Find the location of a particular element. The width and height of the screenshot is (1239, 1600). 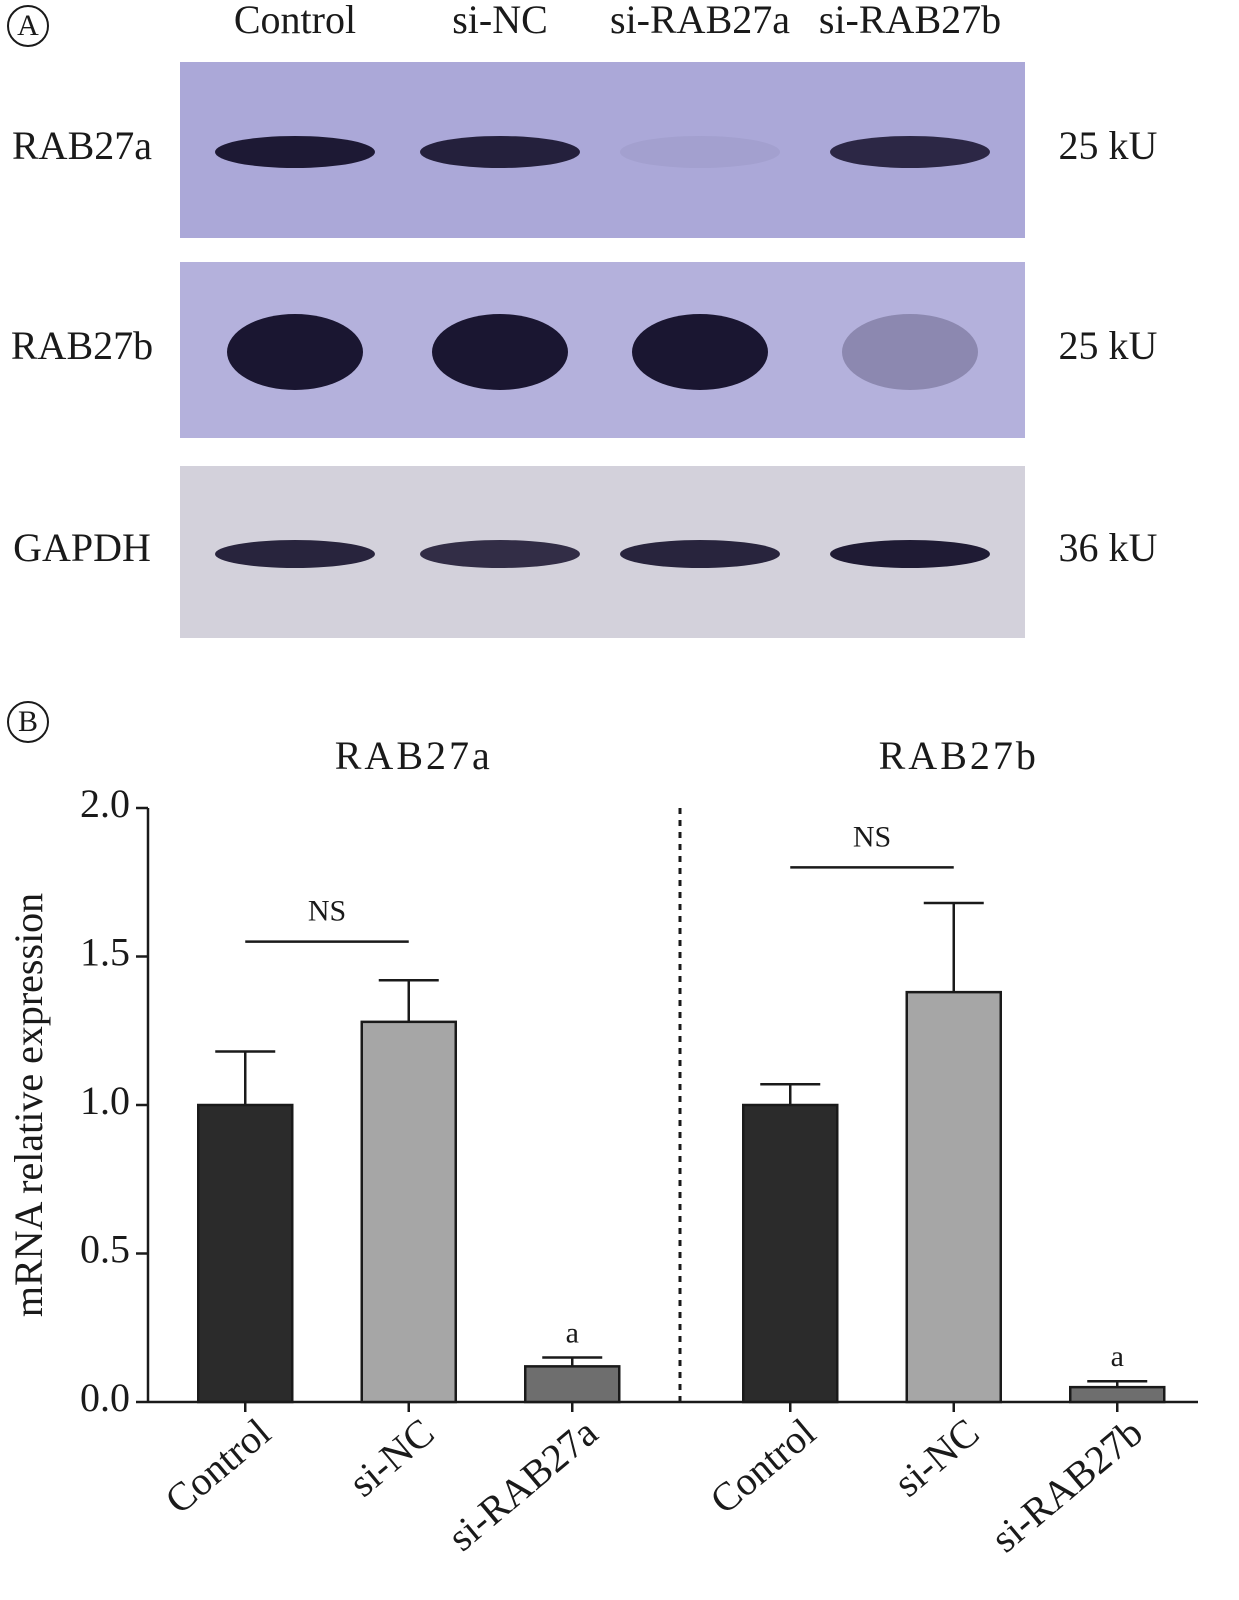

lane-label: si-RAB27b is located at coordinates (910, 21).